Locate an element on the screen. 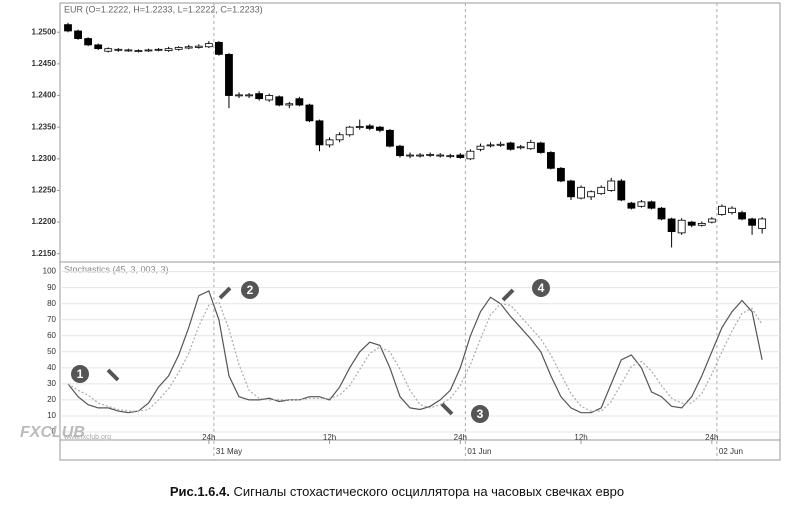 Image resolution: width=794 pixels, height=515 pixels. y-tick-label: 30 is located at coordinates (51, 383).